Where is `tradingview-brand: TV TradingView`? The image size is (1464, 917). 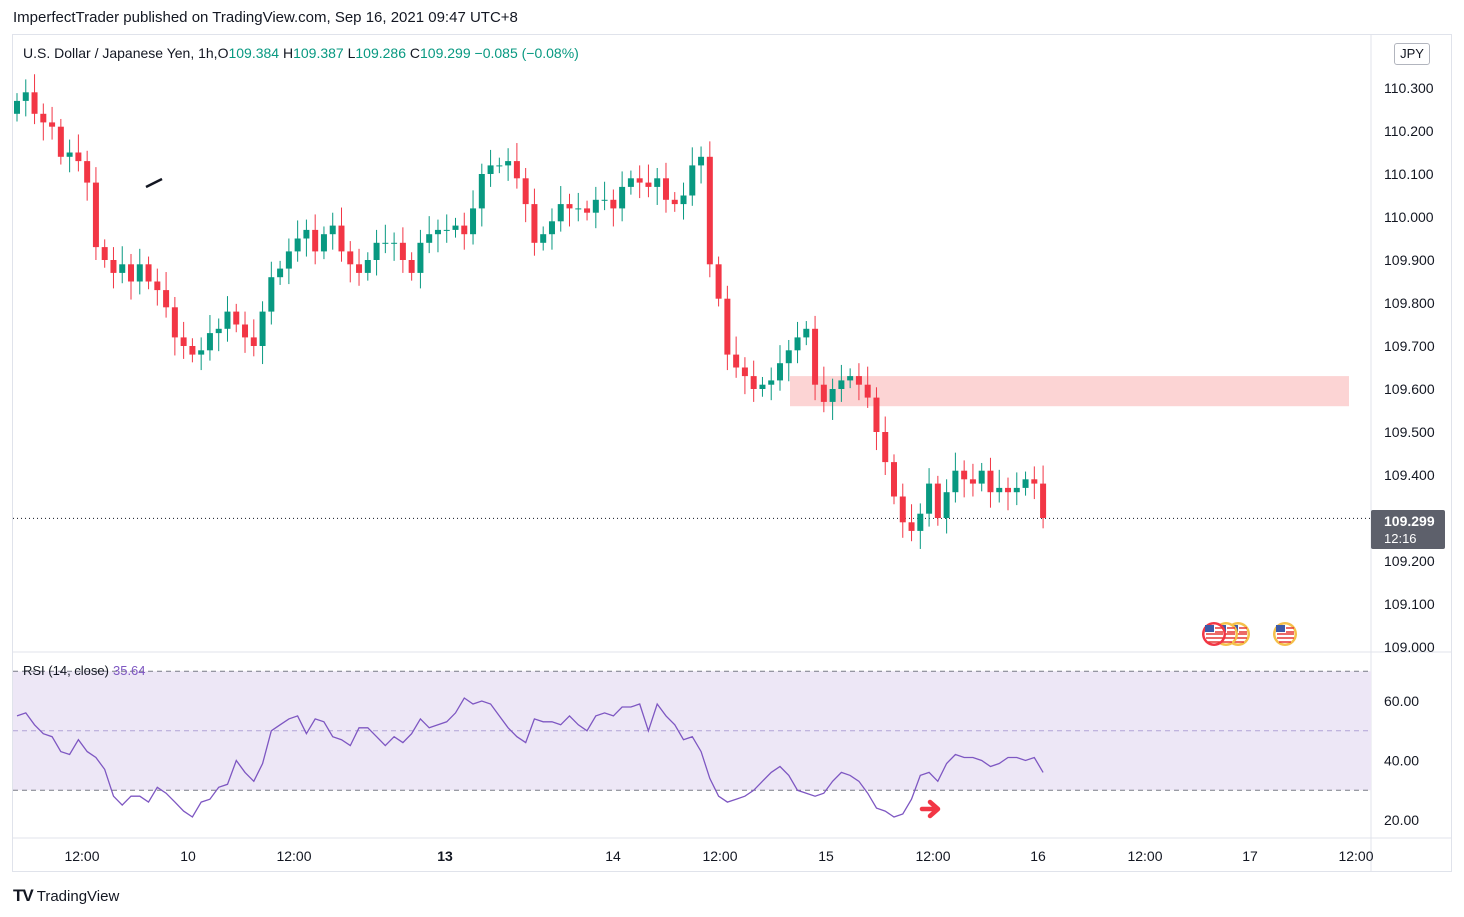
tradingview-brand: TV TradingView is located at coordinates (66, 896).